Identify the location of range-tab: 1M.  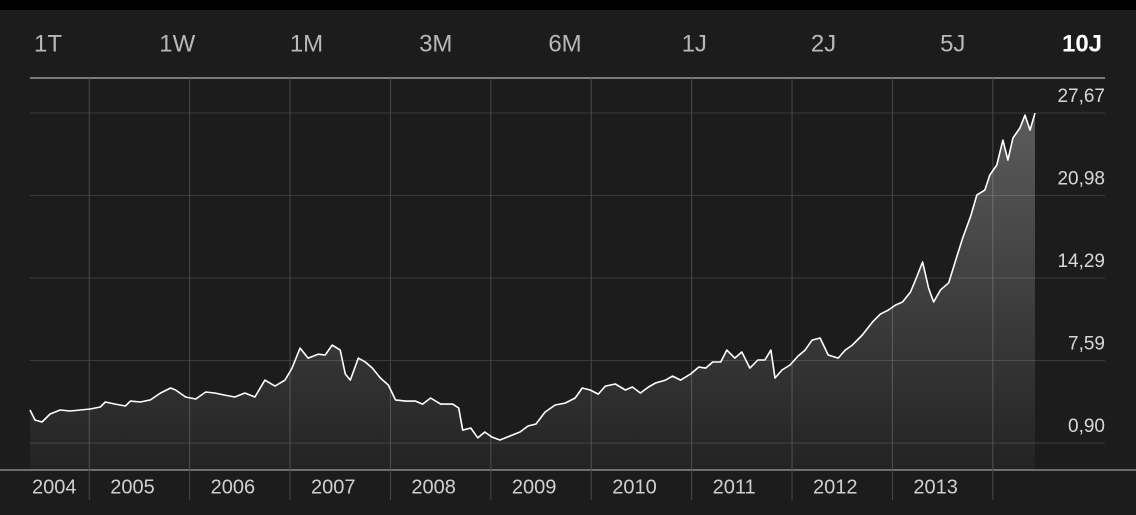
(306, 43).